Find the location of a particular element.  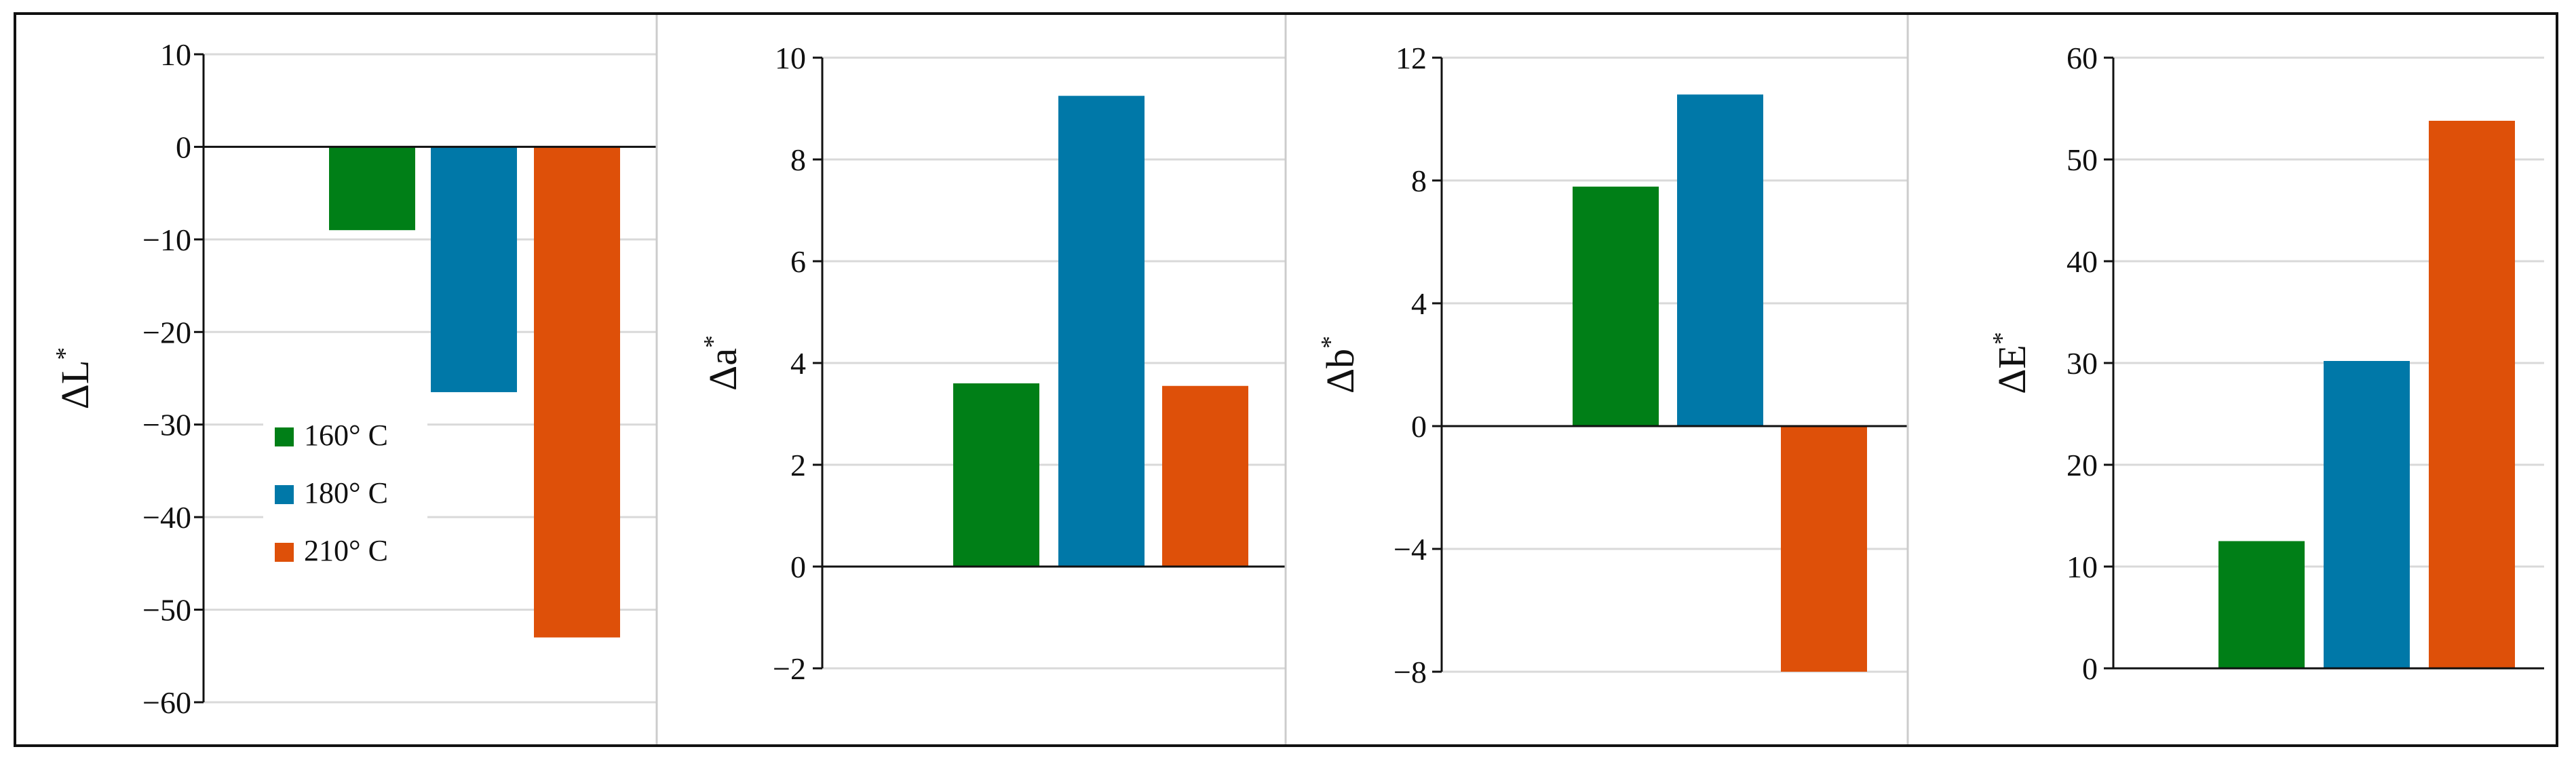

y-tick-label: 20 is located at coordinates (2082, 465).